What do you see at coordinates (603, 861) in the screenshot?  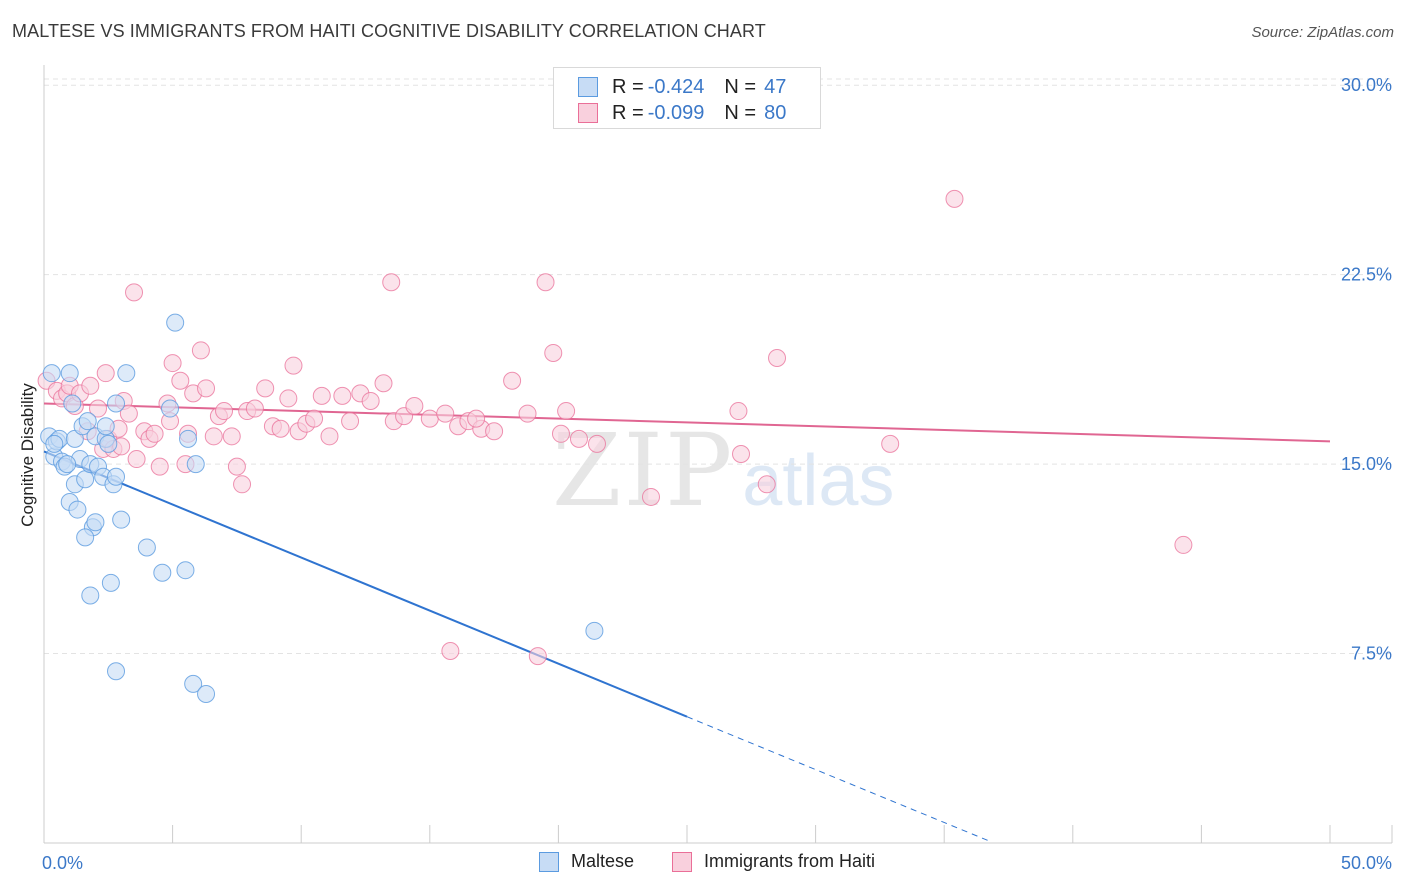 I see `legend-label-maltese: Maltese` at bounding box center [603, 861].